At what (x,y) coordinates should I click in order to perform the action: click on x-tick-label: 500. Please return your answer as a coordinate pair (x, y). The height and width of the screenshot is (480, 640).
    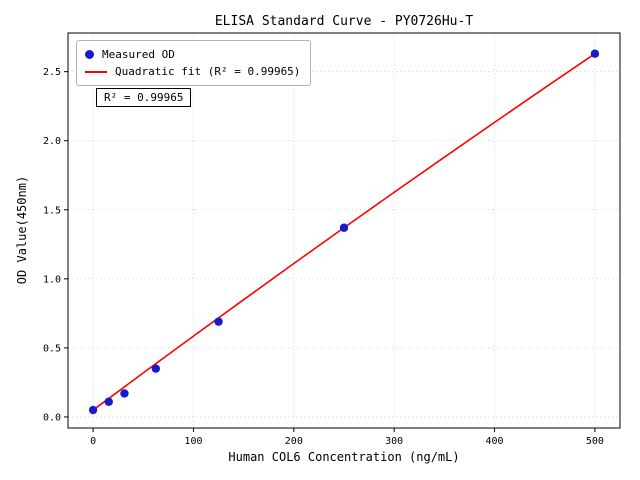
    Looking at the image, I should click on (595, 441).